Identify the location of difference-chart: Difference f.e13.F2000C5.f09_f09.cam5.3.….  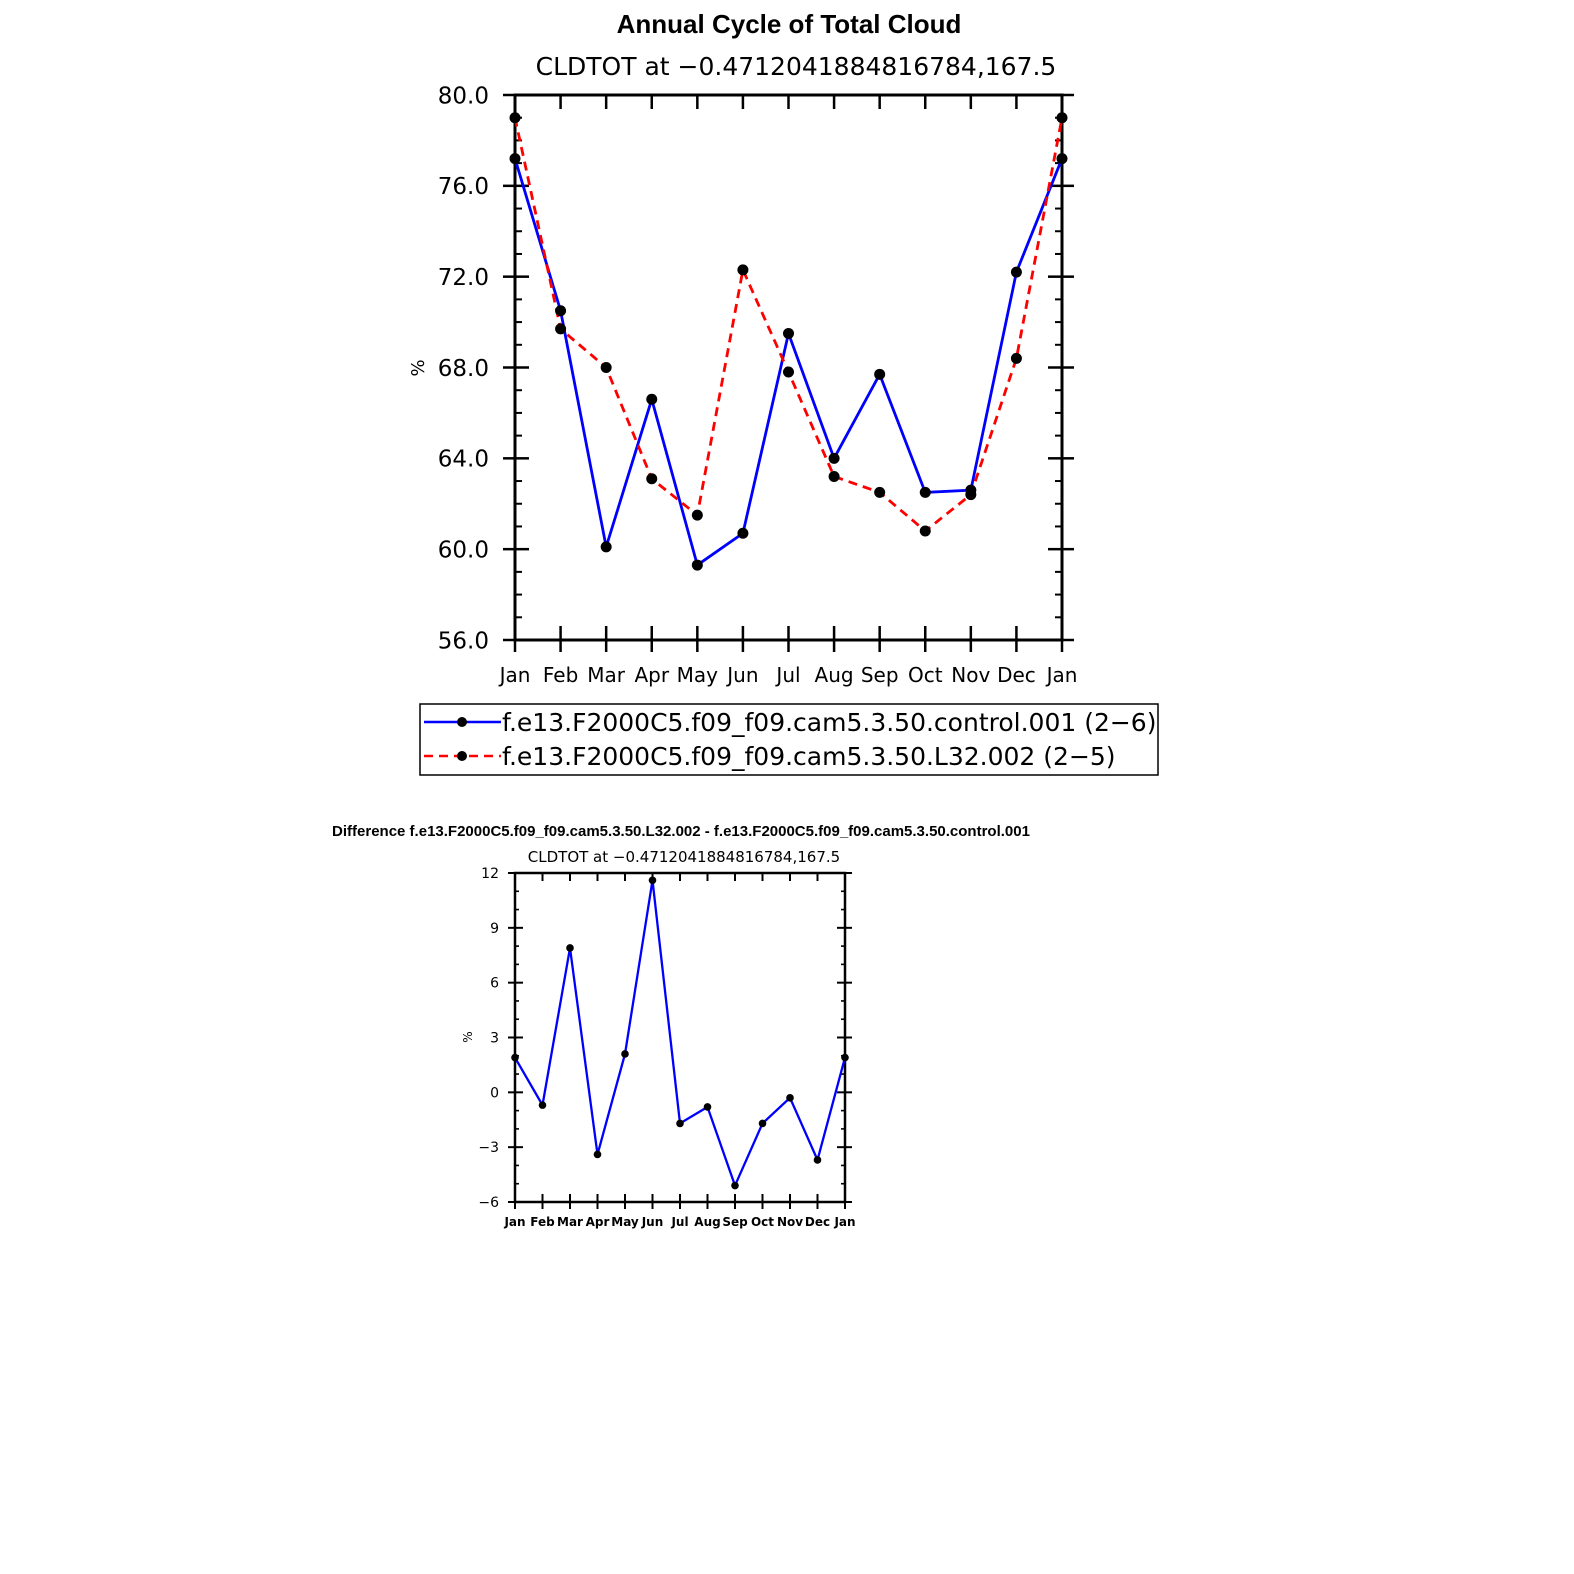
(681, 1026).